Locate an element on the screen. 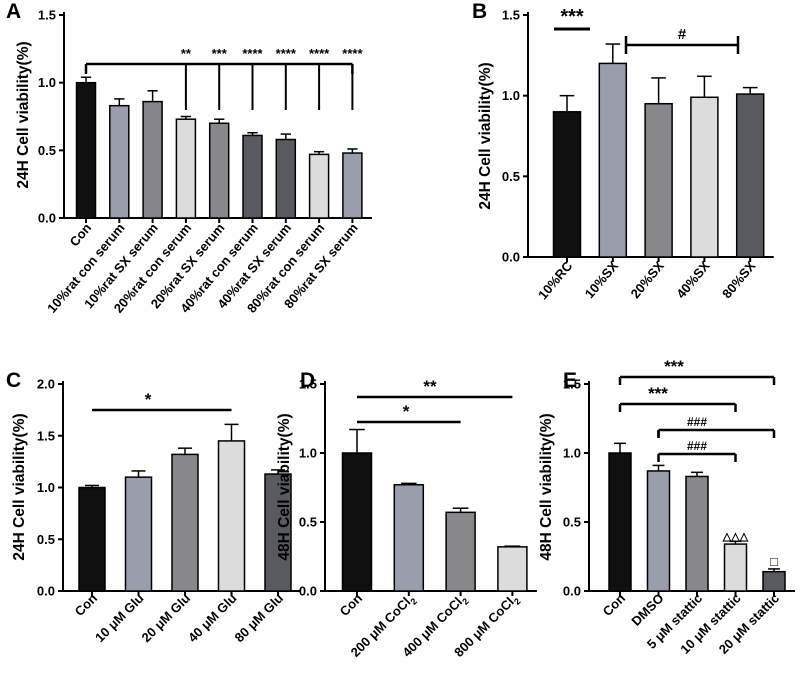 This screenshot has height=686, width=803. category-text: 80 μM Glu is located at coordinates (259, 617).